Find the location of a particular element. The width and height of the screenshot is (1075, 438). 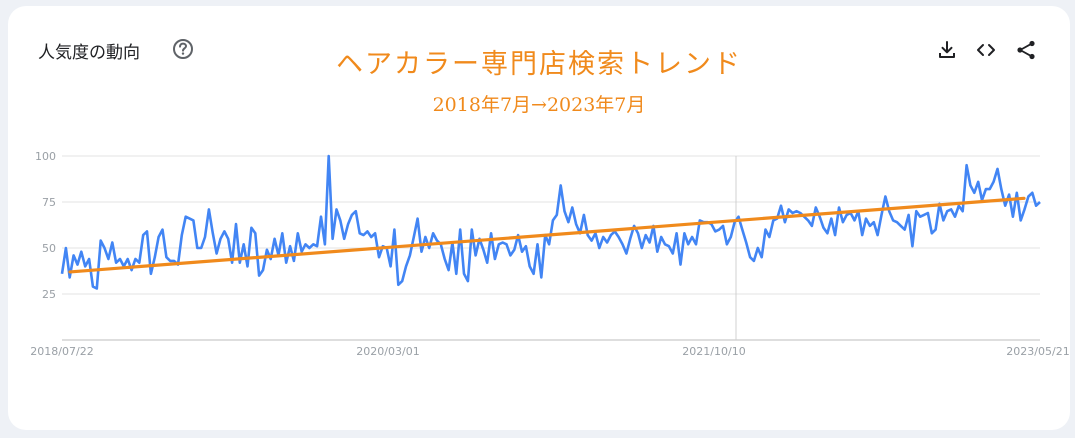

x-tick-label: 2023/05/21 is located at coordinates (1037, 351).